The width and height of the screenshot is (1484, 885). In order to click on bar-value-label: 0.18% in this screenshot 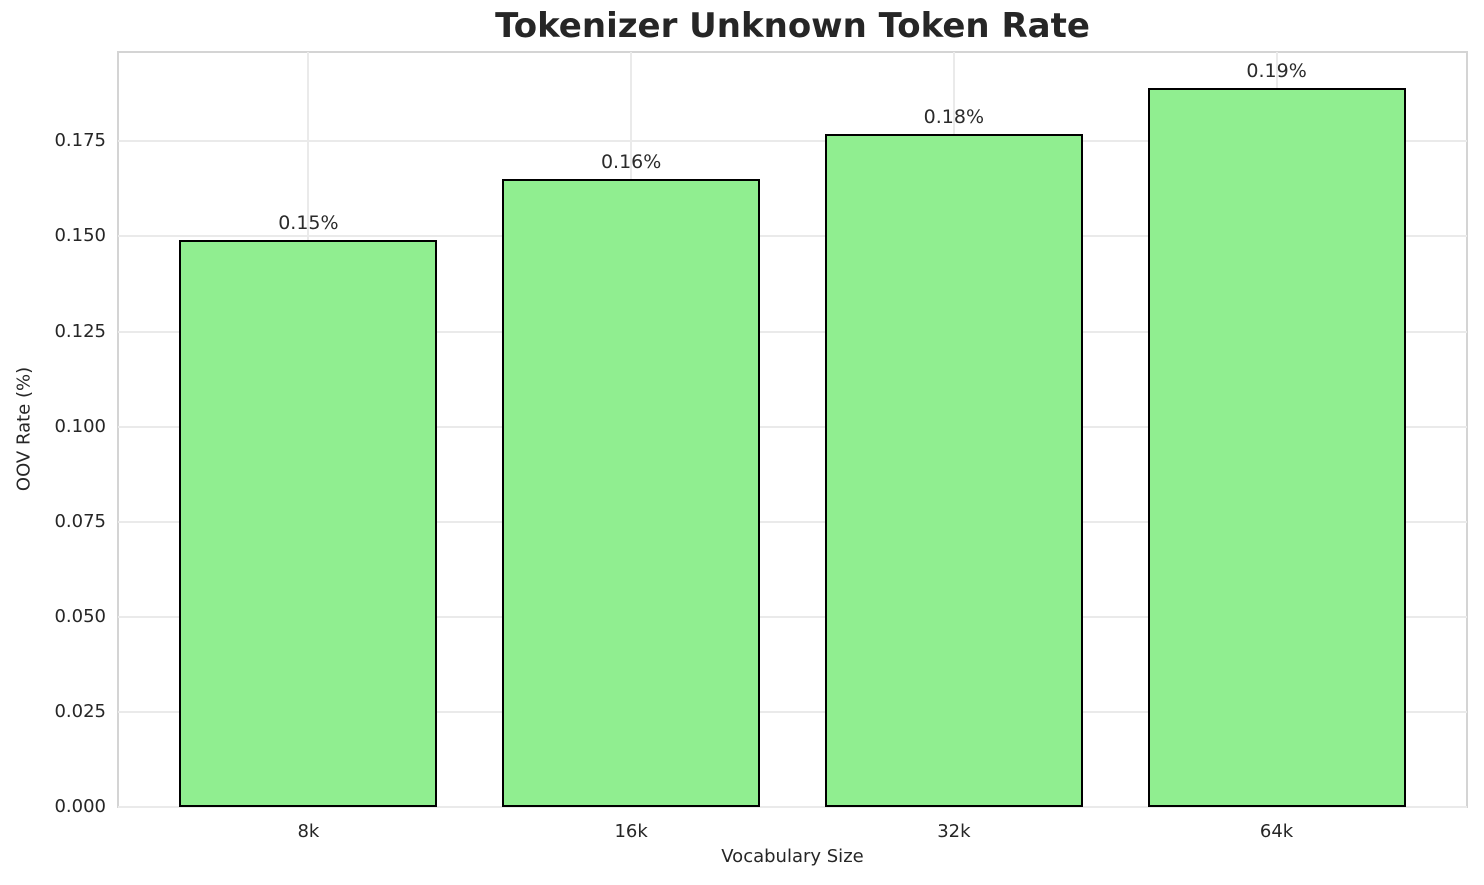, I will do `click(954, 116)`.